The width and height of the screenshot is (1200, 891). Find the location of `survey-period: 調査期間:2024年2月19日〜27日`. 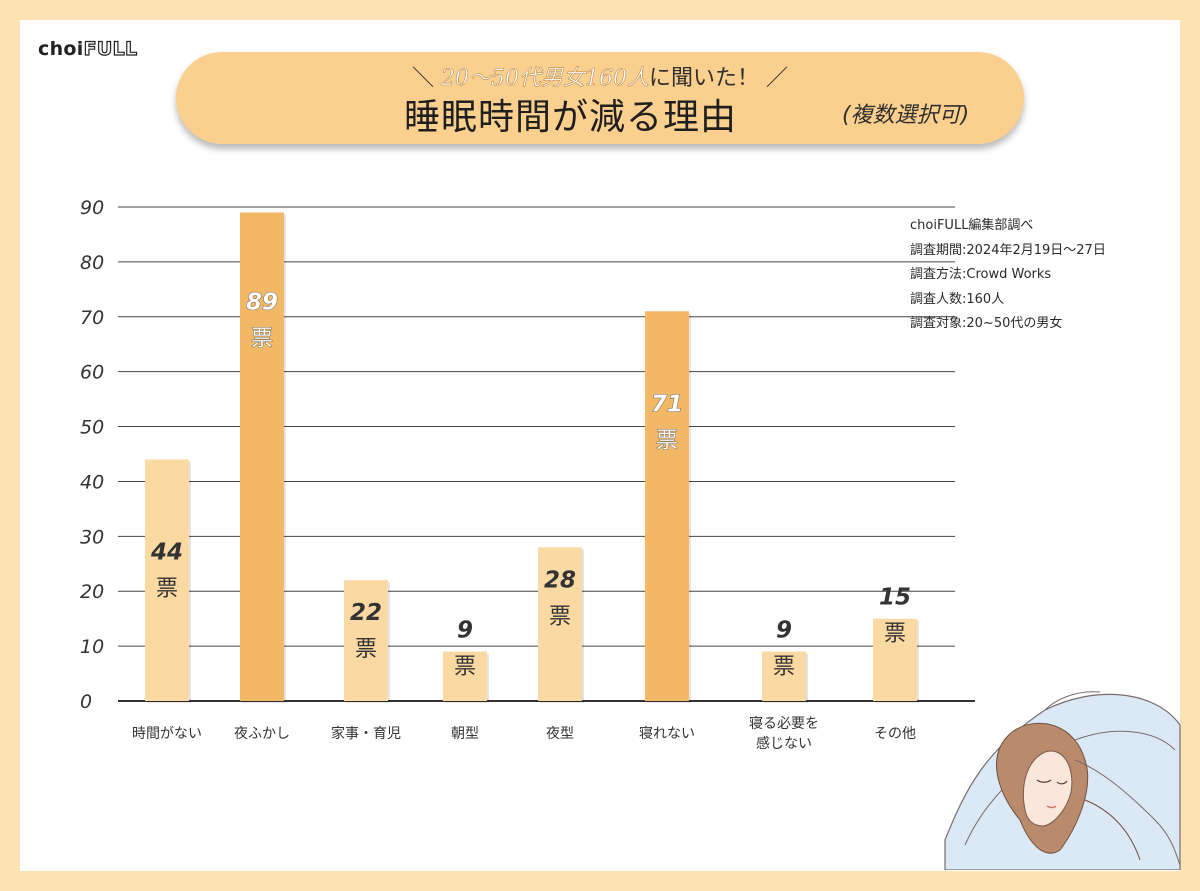

survey-period: 調査期間:2024年2月19日〜27日 is located at coordinates (1008, 250).